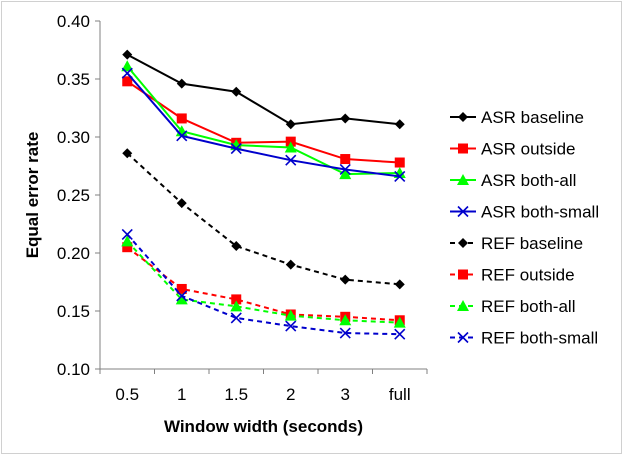  What do you see at coordinates (528, 180) in the screenshot?
I see `legend-label: ASR both-all` at bounding box center [528, 180].